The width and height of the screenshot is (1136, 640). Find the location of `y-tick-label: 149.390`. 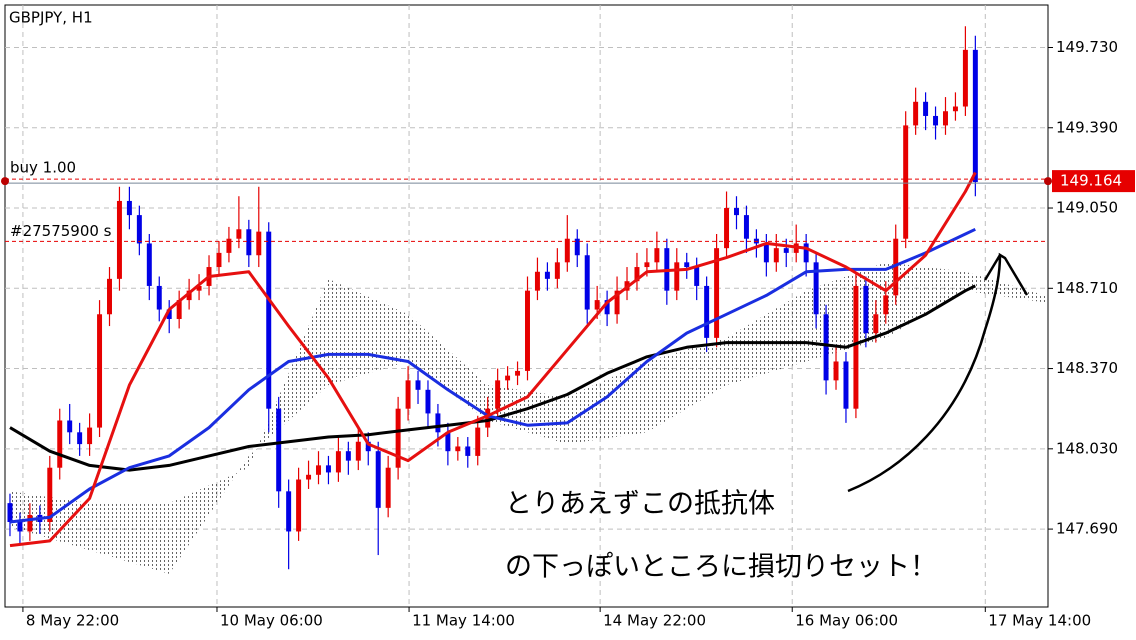

y-tick-label: 149.390 is located at coordinates (1087, 127).